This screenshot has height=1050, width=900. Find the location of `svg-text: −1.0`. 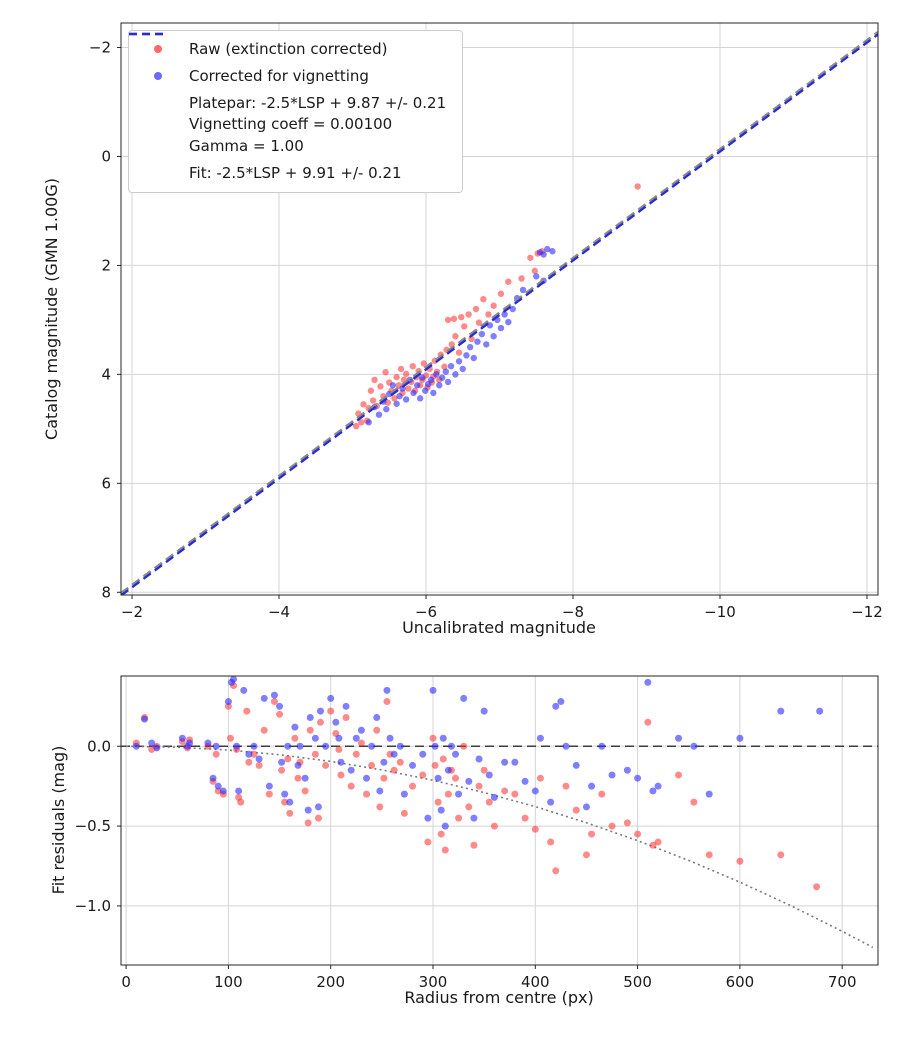

svg-text: −1.0 is located at coordinates (93, 906).